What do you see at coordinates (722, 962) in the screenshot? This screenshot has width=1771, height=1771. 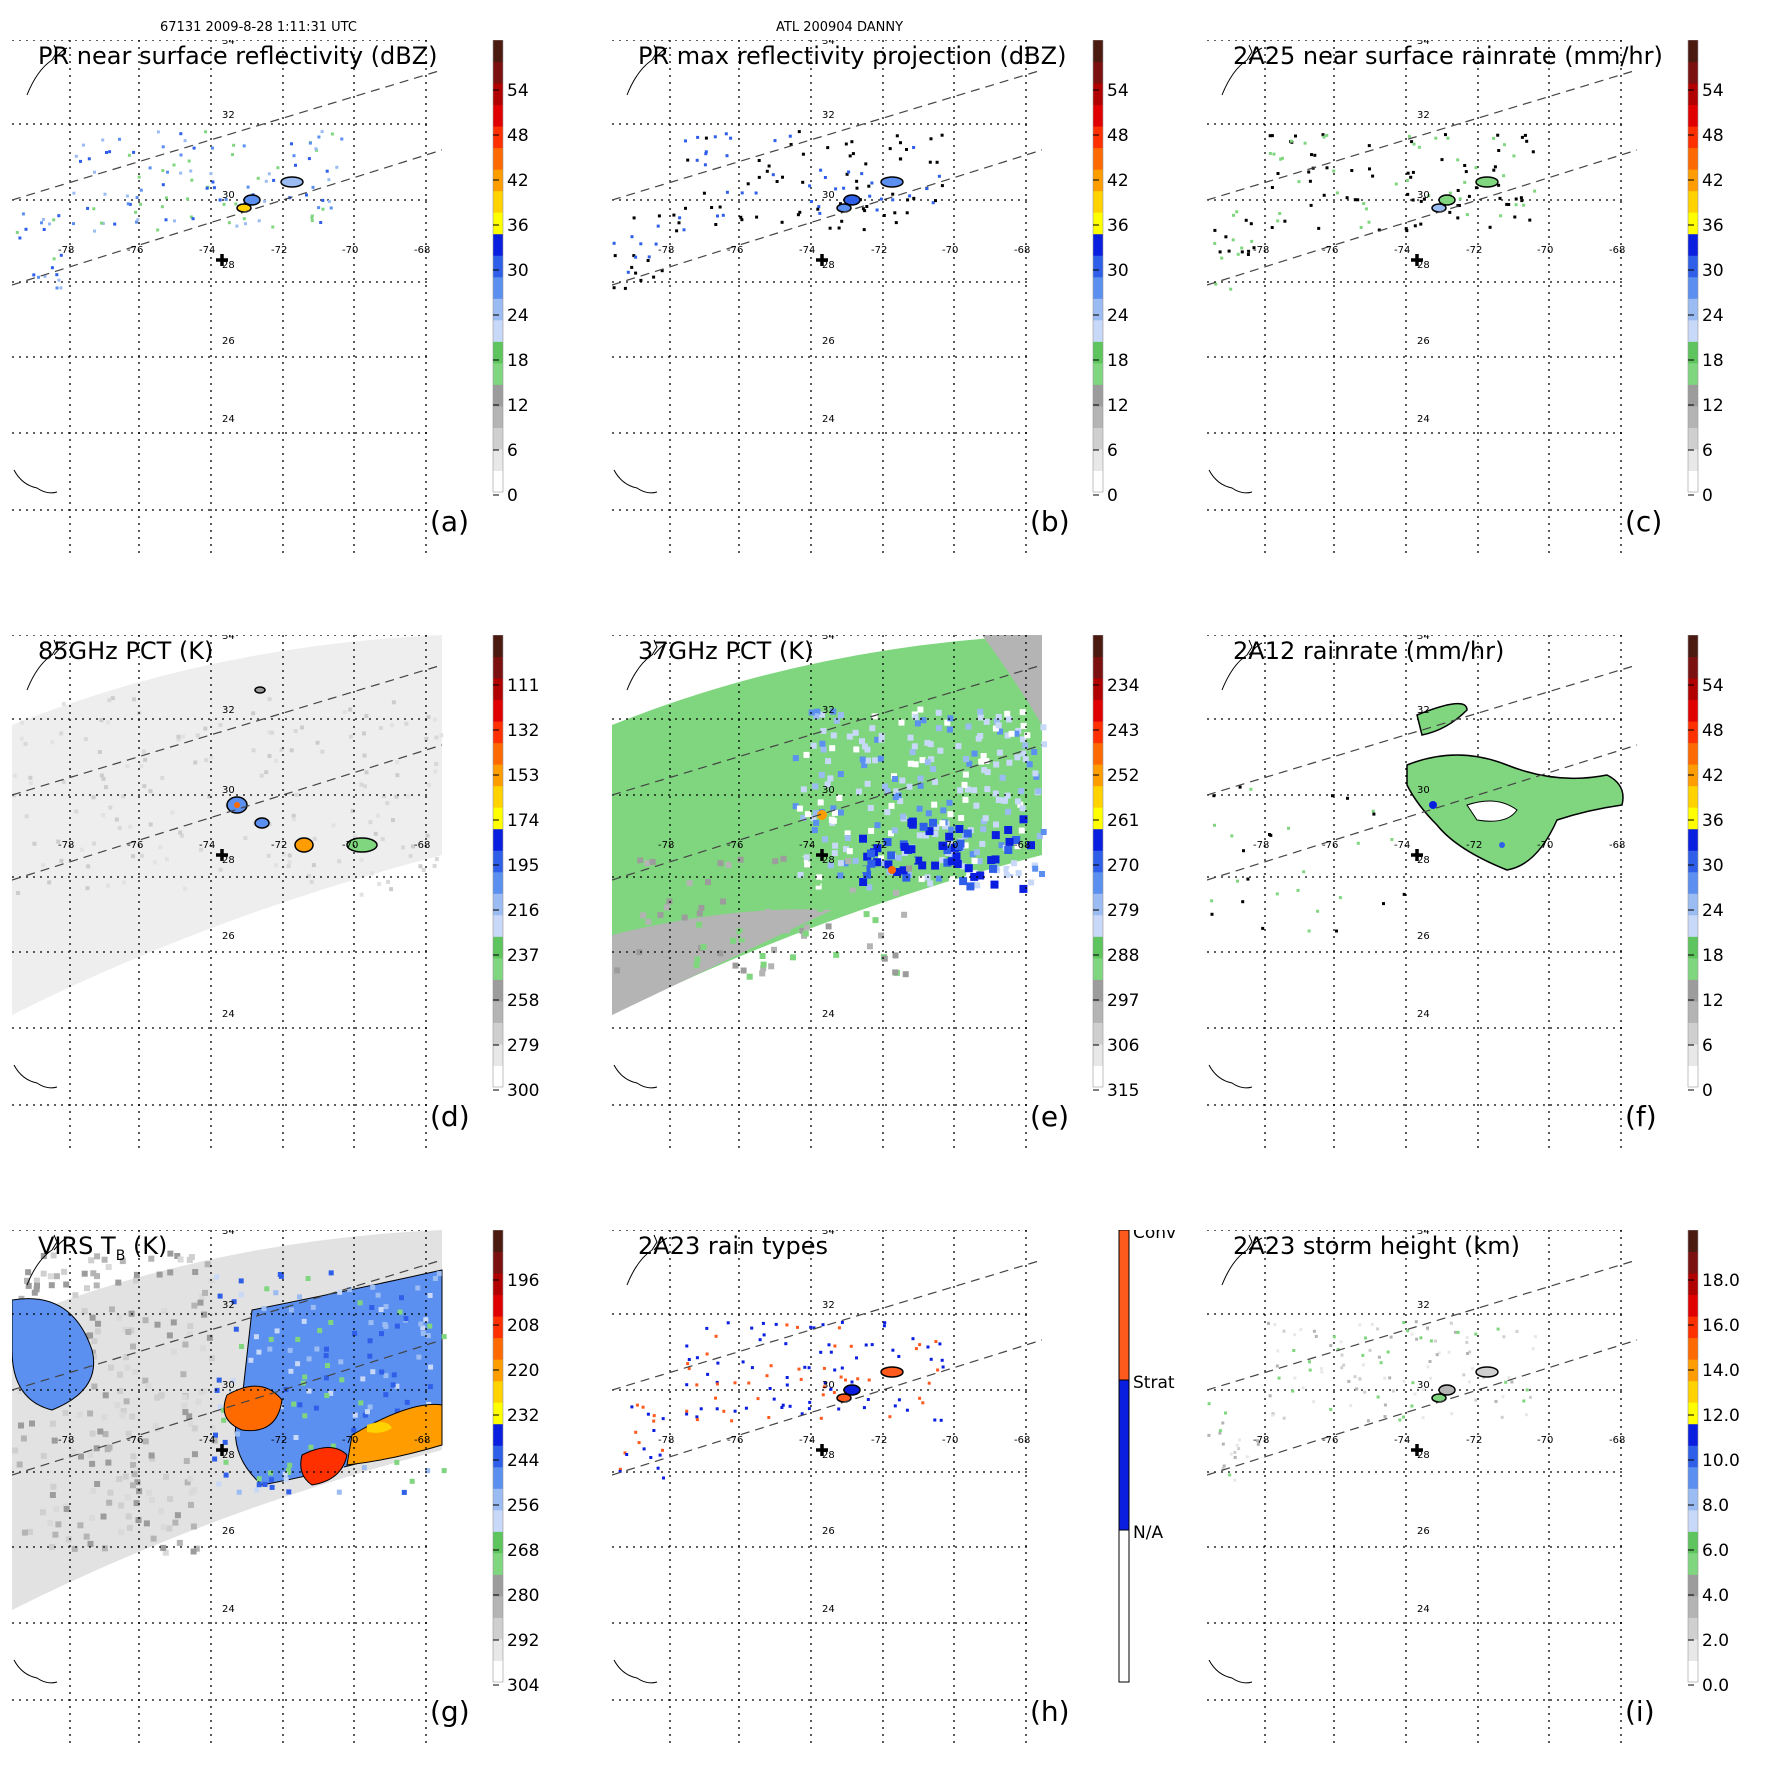 I see `cold-ocean-region` at bounding box center [722, 962].